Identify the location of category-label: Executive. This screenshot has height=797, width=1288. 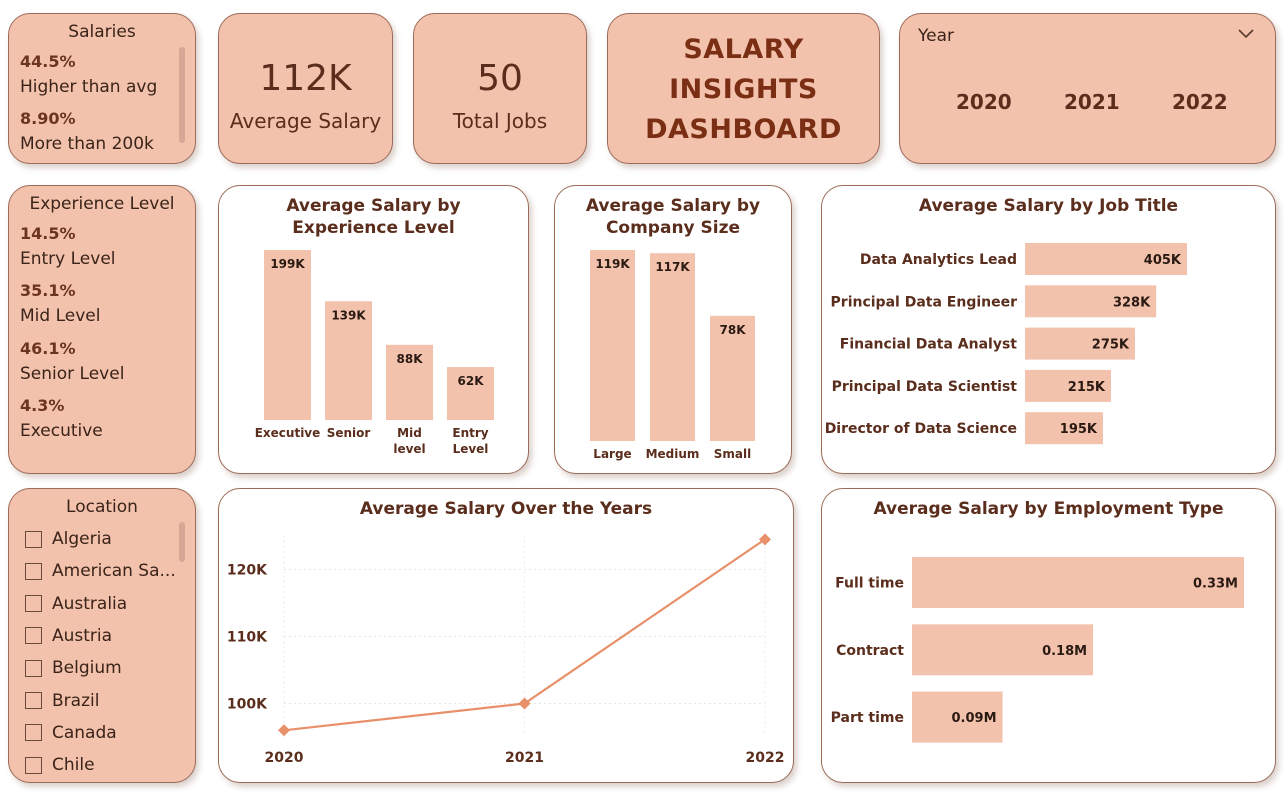
(288, 433).